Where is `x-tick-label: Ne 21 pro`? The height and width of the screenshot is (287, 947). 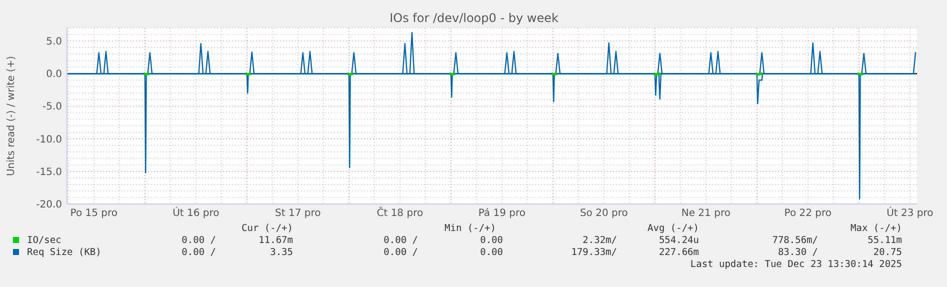
x-tick-label: Ne 21 pro is located at coordinates (705, 213).